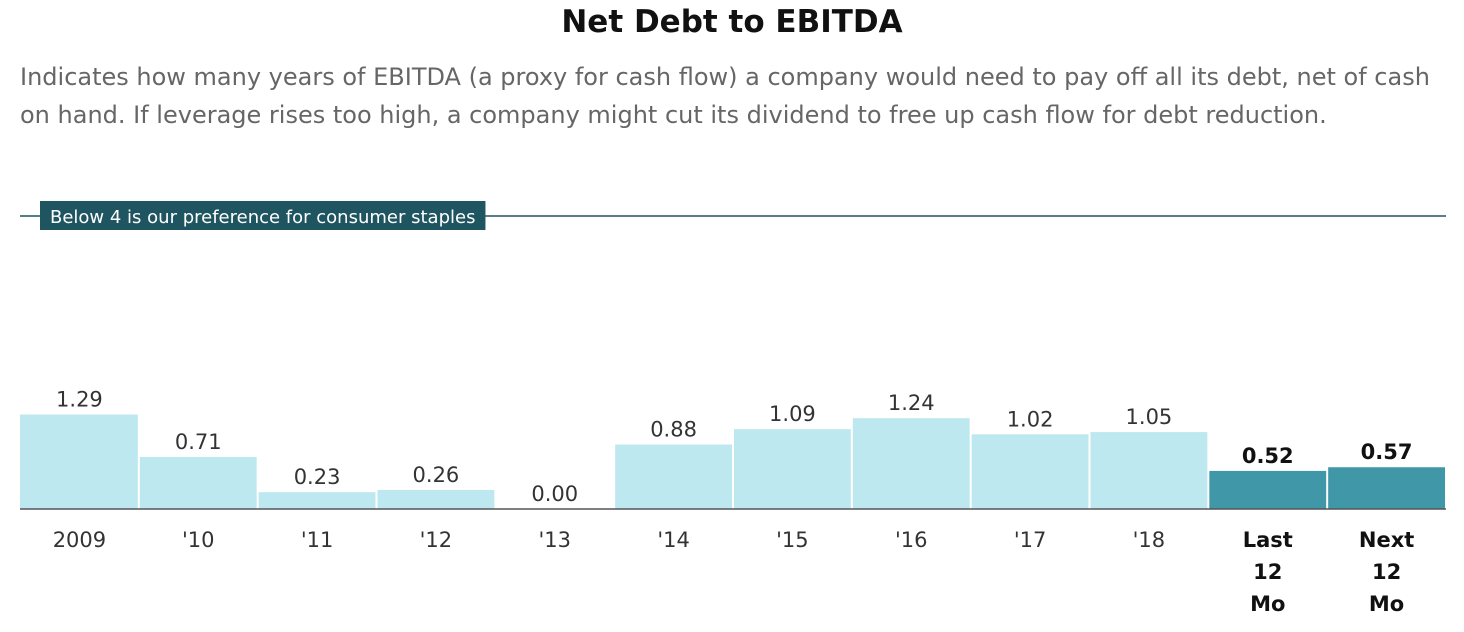 This screenshot has width=1464, height=632. I want to click on value-label-5: 0.88, so click(673, 430).